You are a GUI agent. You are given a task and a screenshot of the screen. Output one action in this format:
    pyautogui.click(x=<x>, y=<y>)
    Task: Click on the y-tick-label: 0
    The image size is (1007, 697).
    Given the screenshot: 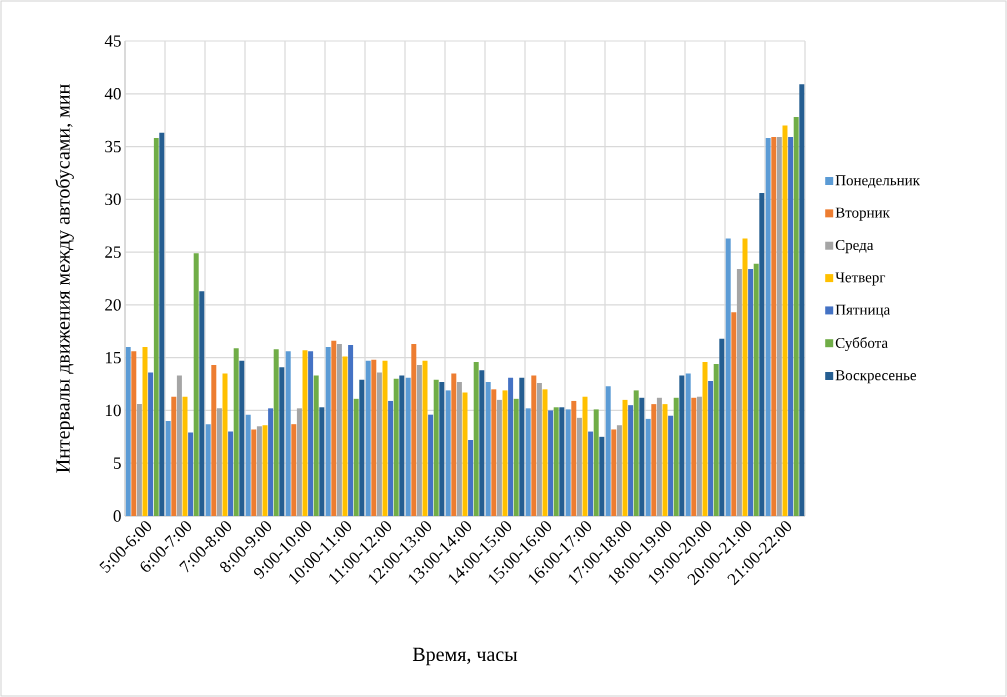 What is the action you would take?
    pyautogui.click(x=117, y=516)
    